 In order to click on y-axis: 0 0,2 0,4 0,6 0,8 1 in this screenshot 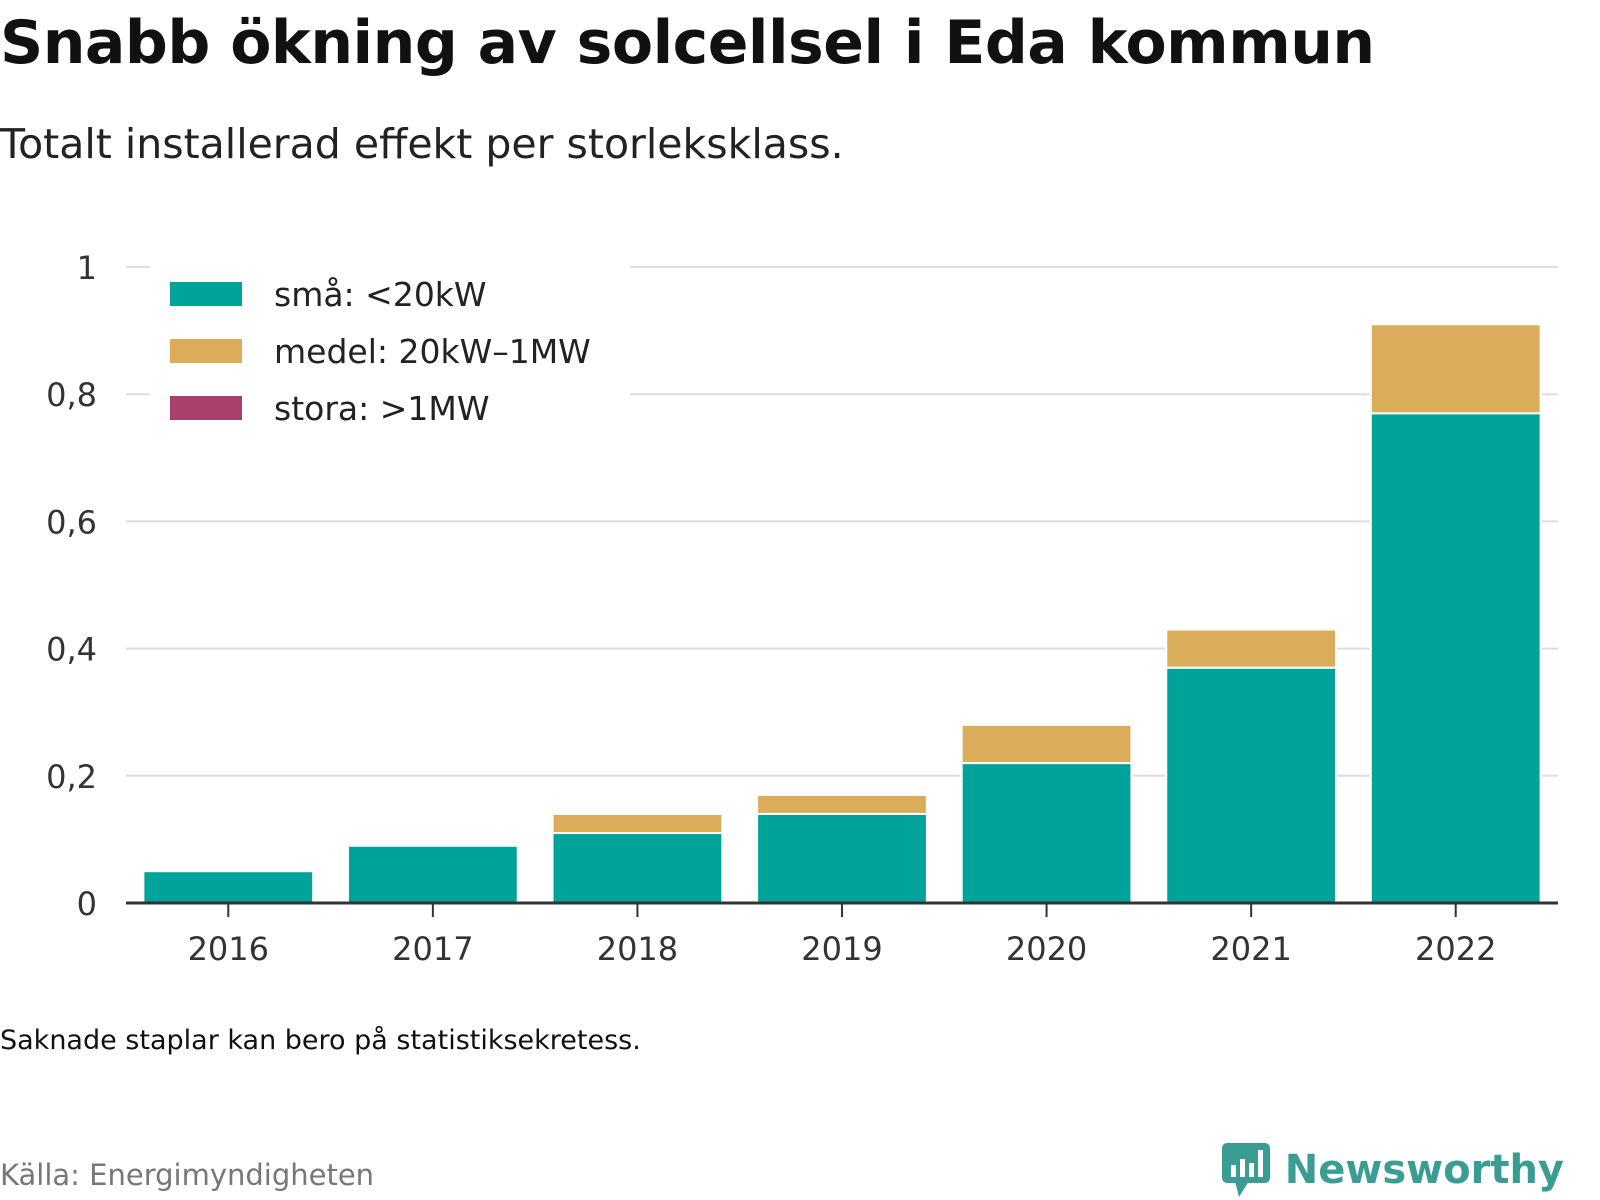, I will do `click(71, 586)`.